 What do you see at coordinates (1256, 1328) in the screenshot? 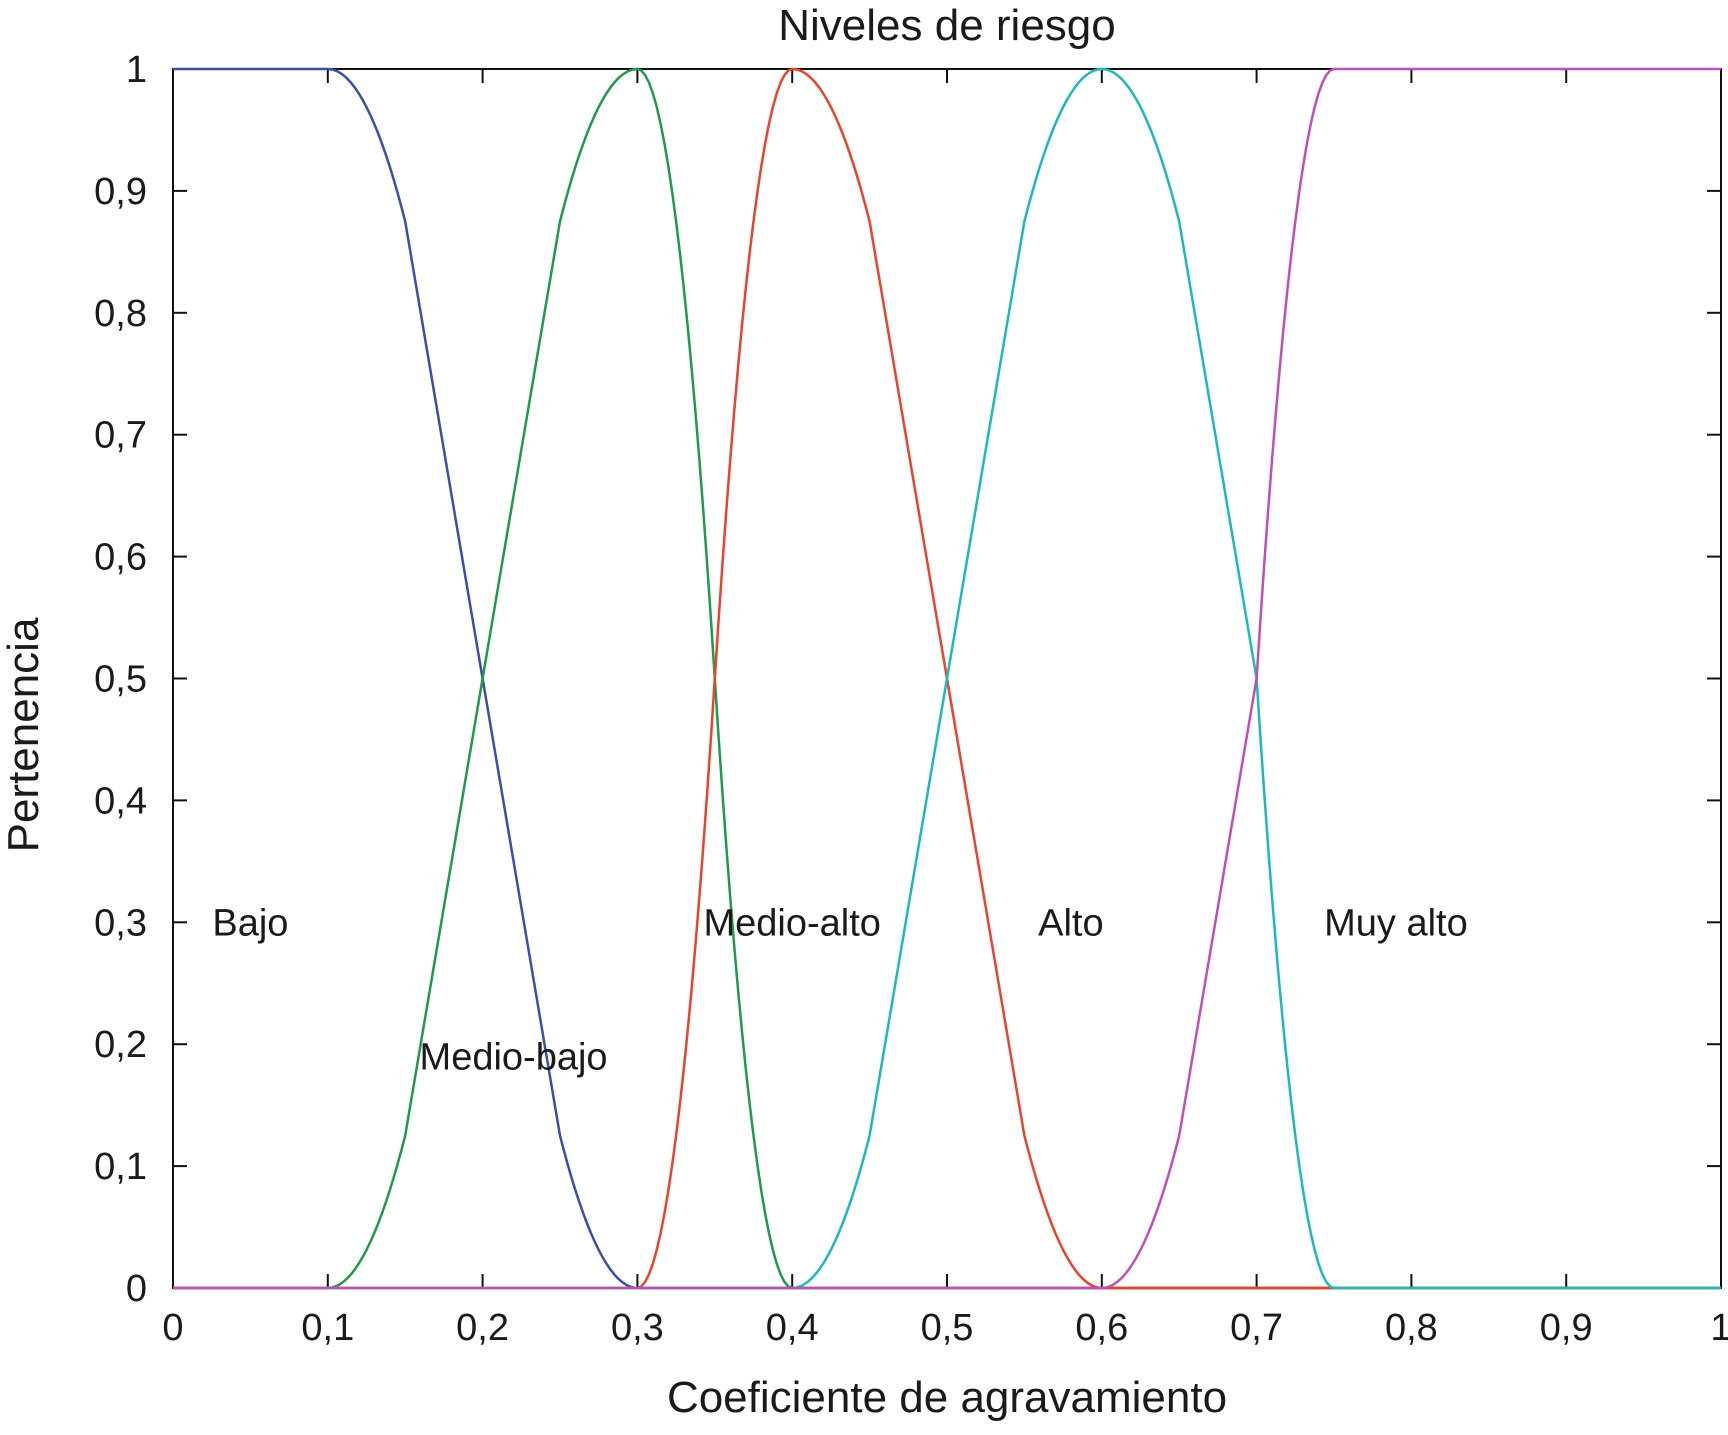
I see `x-tick-label: 0,7` at bounding box center [1256, 1328].